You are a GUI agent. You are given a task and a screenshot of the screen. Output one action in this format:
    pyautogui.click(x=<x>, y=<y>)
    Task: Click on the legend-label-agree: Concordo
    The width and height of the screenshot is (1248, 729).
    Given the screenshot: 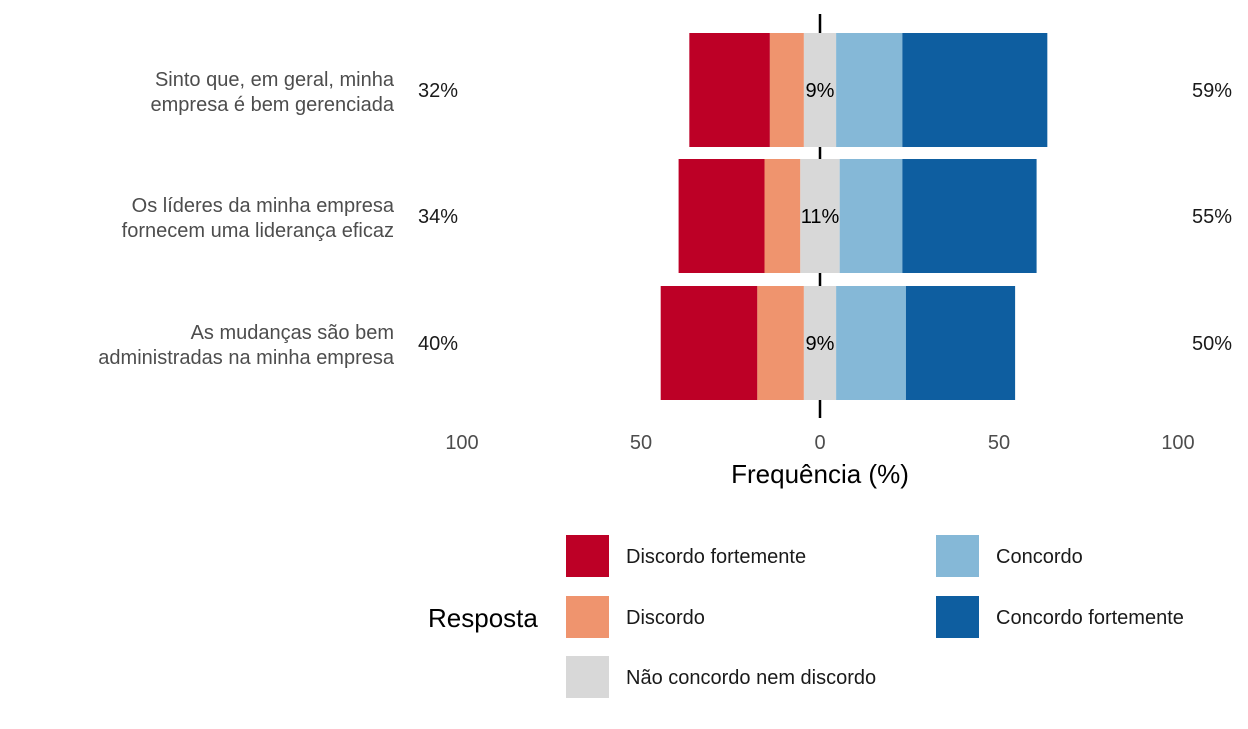 What is the action you would take?
    pyautogui.click(x=1039, y=557)
    